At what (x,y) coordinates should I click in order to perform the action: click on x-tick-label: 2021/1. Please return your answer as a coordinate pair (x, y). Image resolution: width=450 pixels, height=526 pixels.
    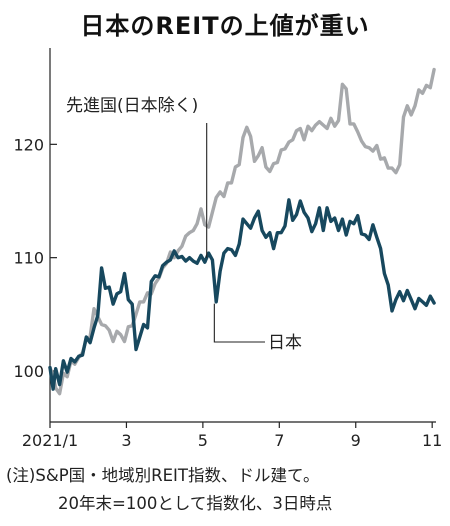
    Looking at the image, I should click on (50, 440).